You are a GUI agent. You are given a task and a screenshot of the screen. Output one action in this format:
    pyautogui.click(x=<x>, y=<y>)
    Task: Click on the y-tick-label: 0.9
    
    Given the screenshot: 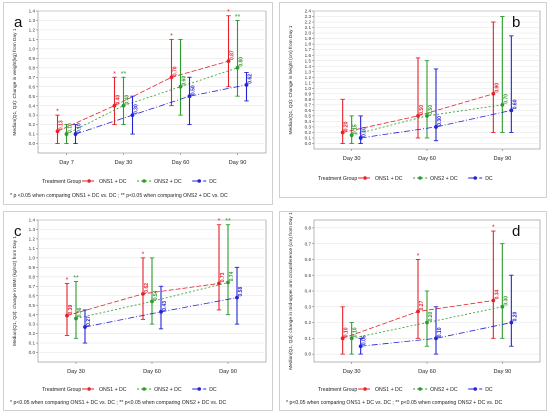 What is the action you would take?
    pyautogui.click(x=308, y=93)
    